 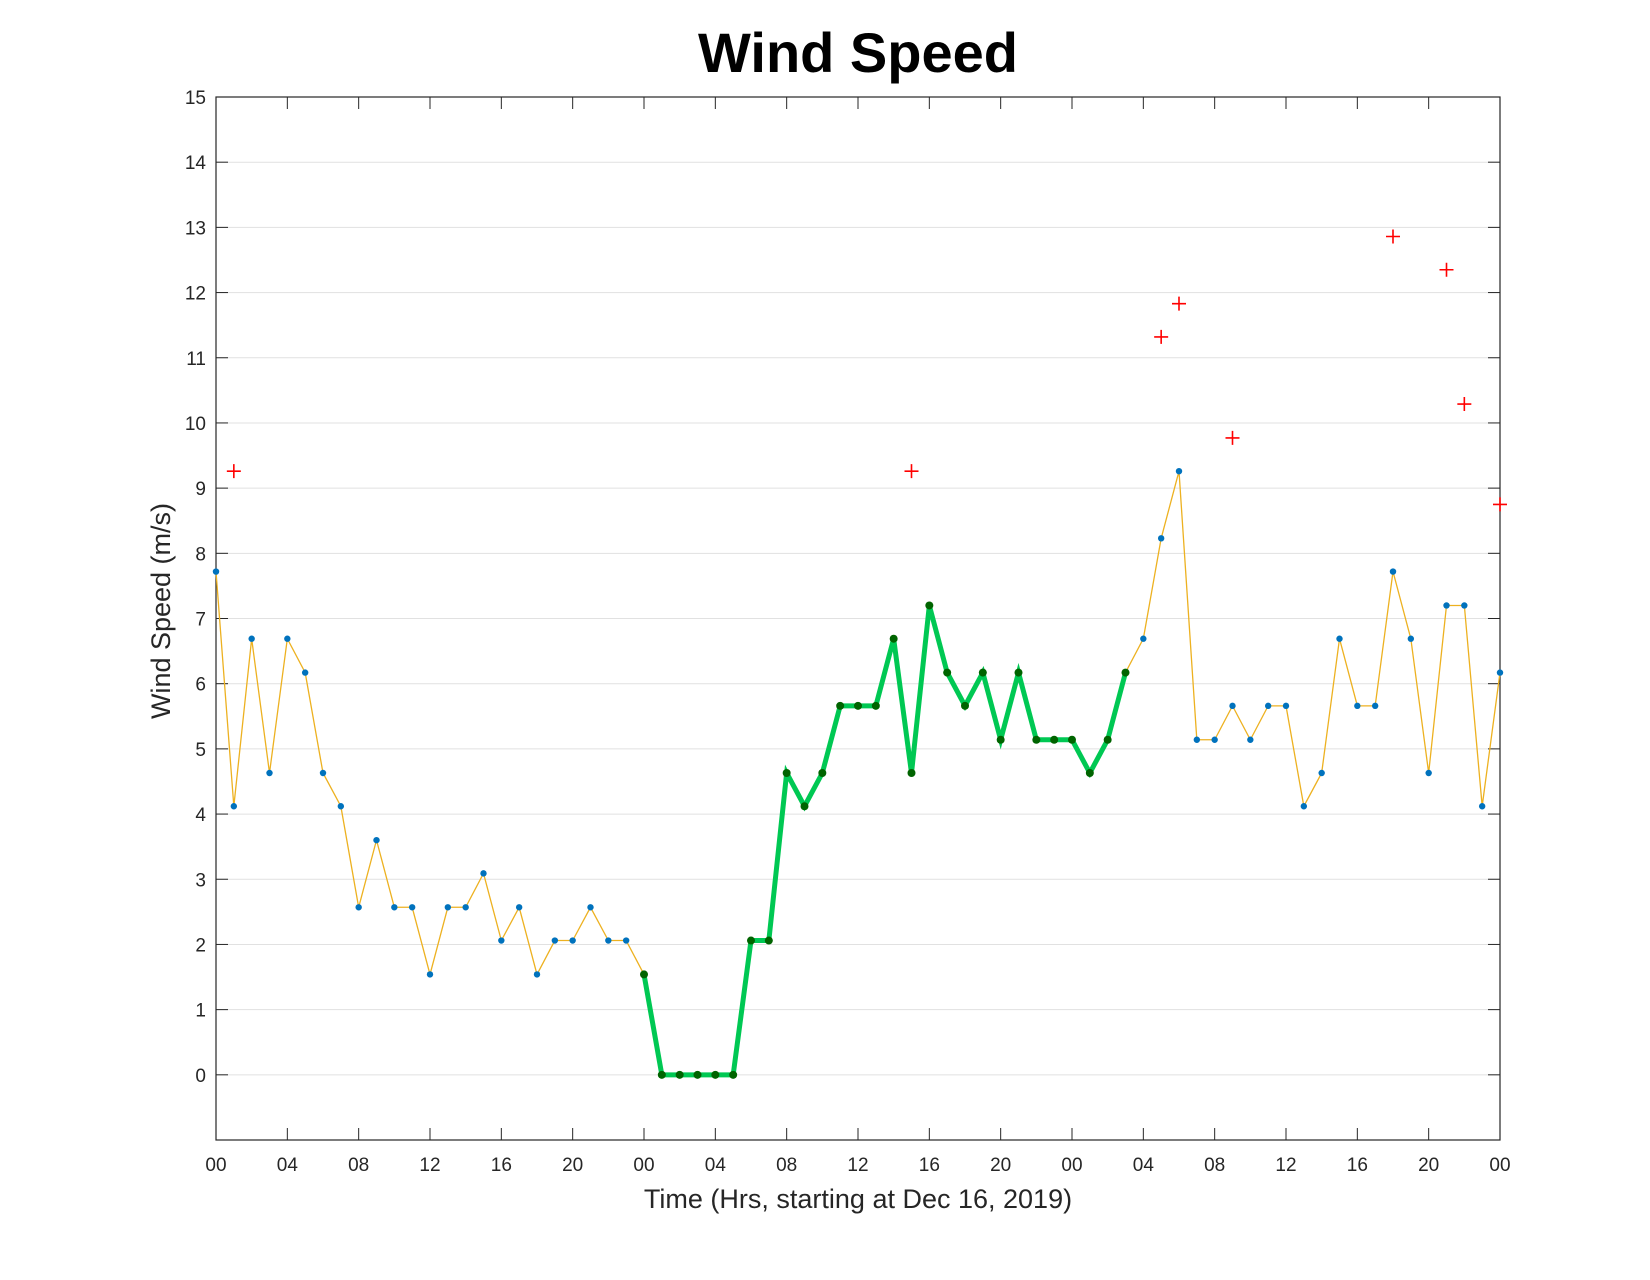 I want to click on y-tick-label: 13, so click(x=195, y=228).